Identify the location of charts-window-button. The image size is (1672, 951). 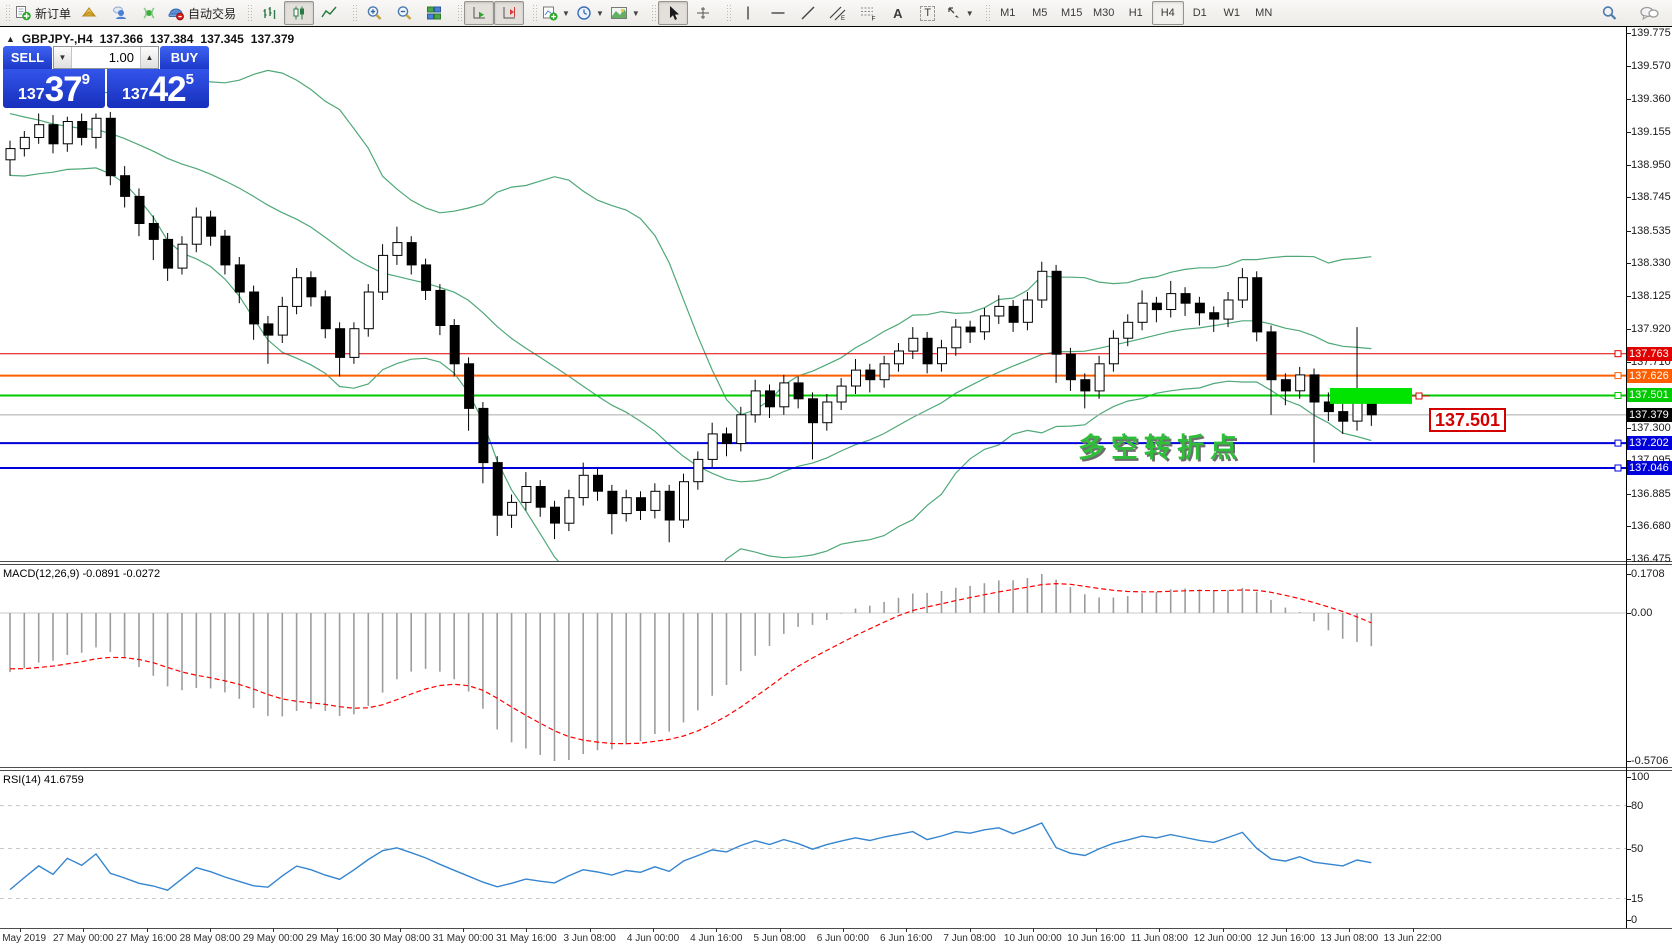
(89, 13).